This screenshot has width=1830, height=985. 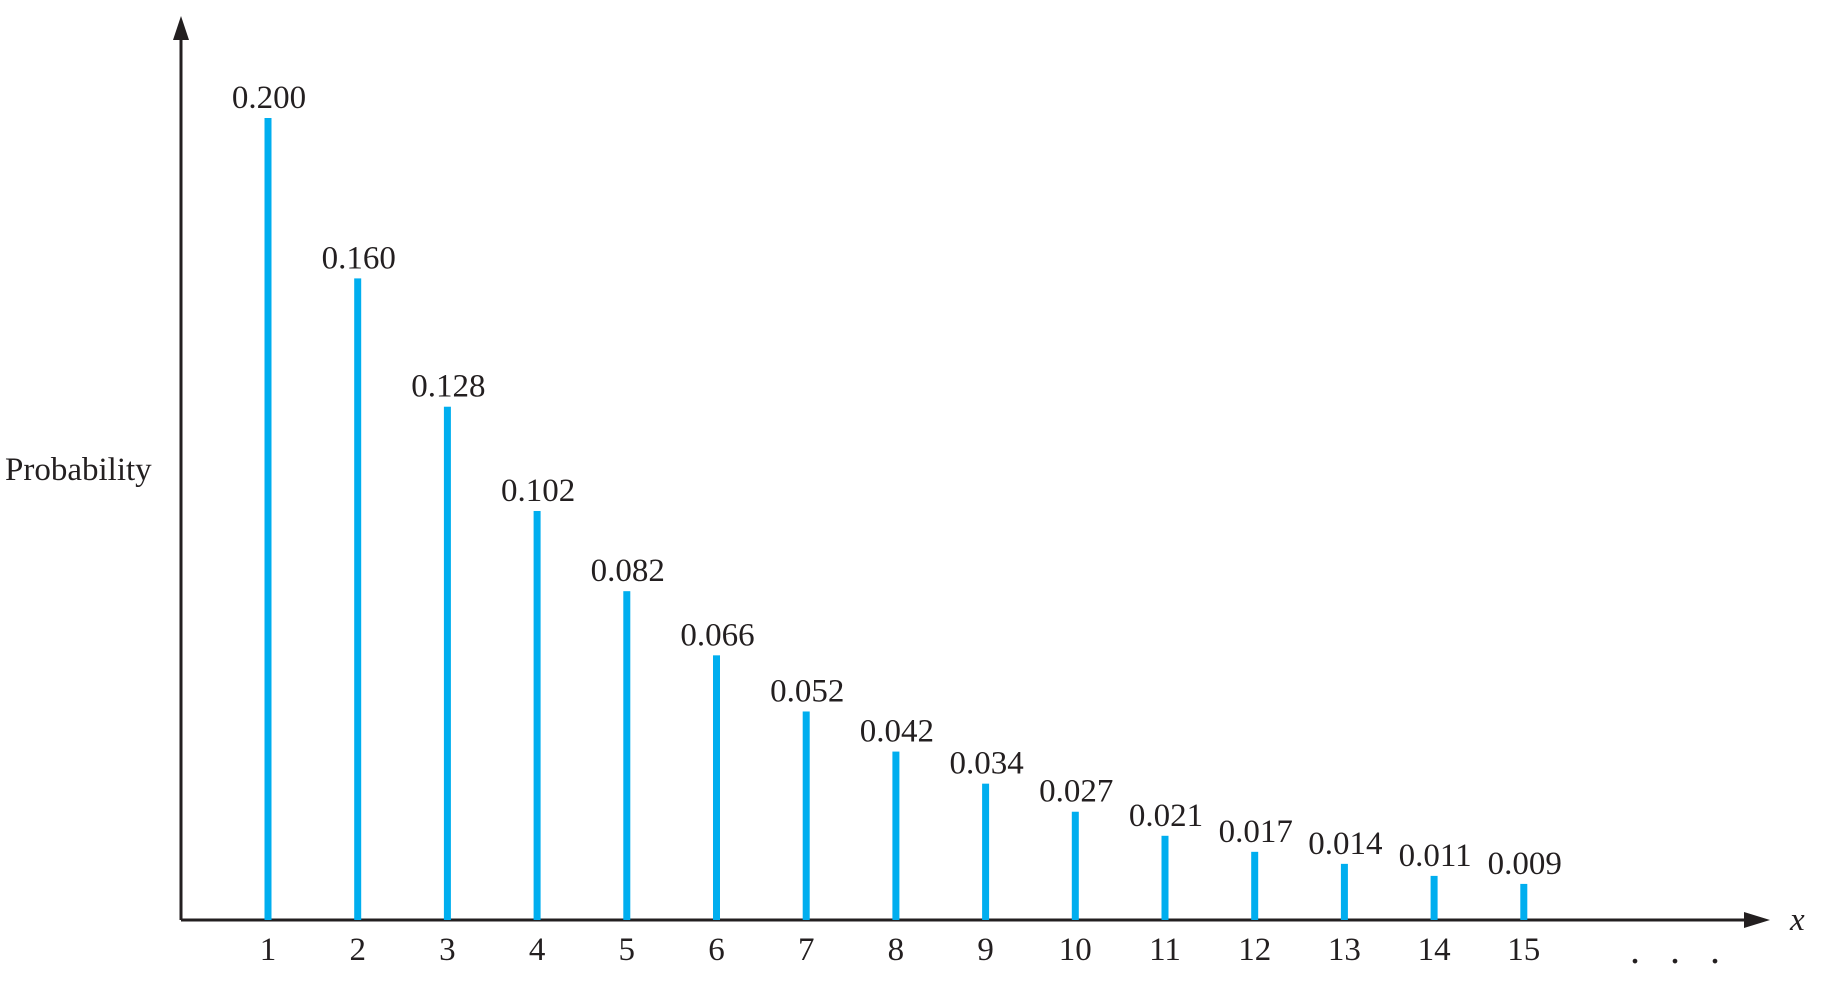 What do you see at coordinates (269, 98) in the screenshot?
I see `value-label-1: 0.200` at bounding box center [269, 98].